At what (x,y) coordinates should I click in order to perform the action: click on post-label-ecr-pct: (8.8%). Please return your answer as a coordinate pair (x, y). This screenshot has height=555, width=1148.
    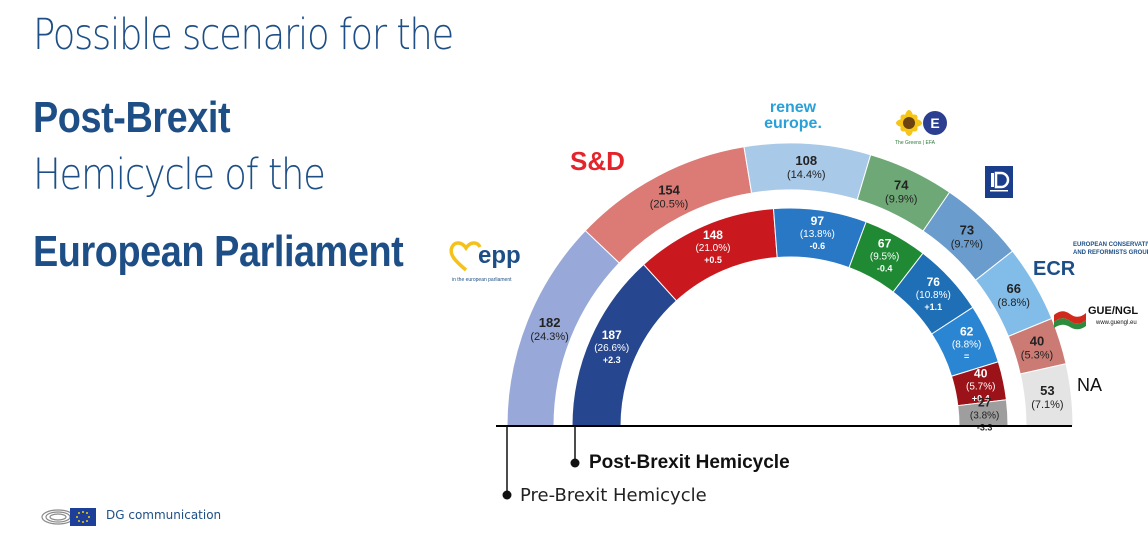
    Looking at the image, I should click on (966, 344).